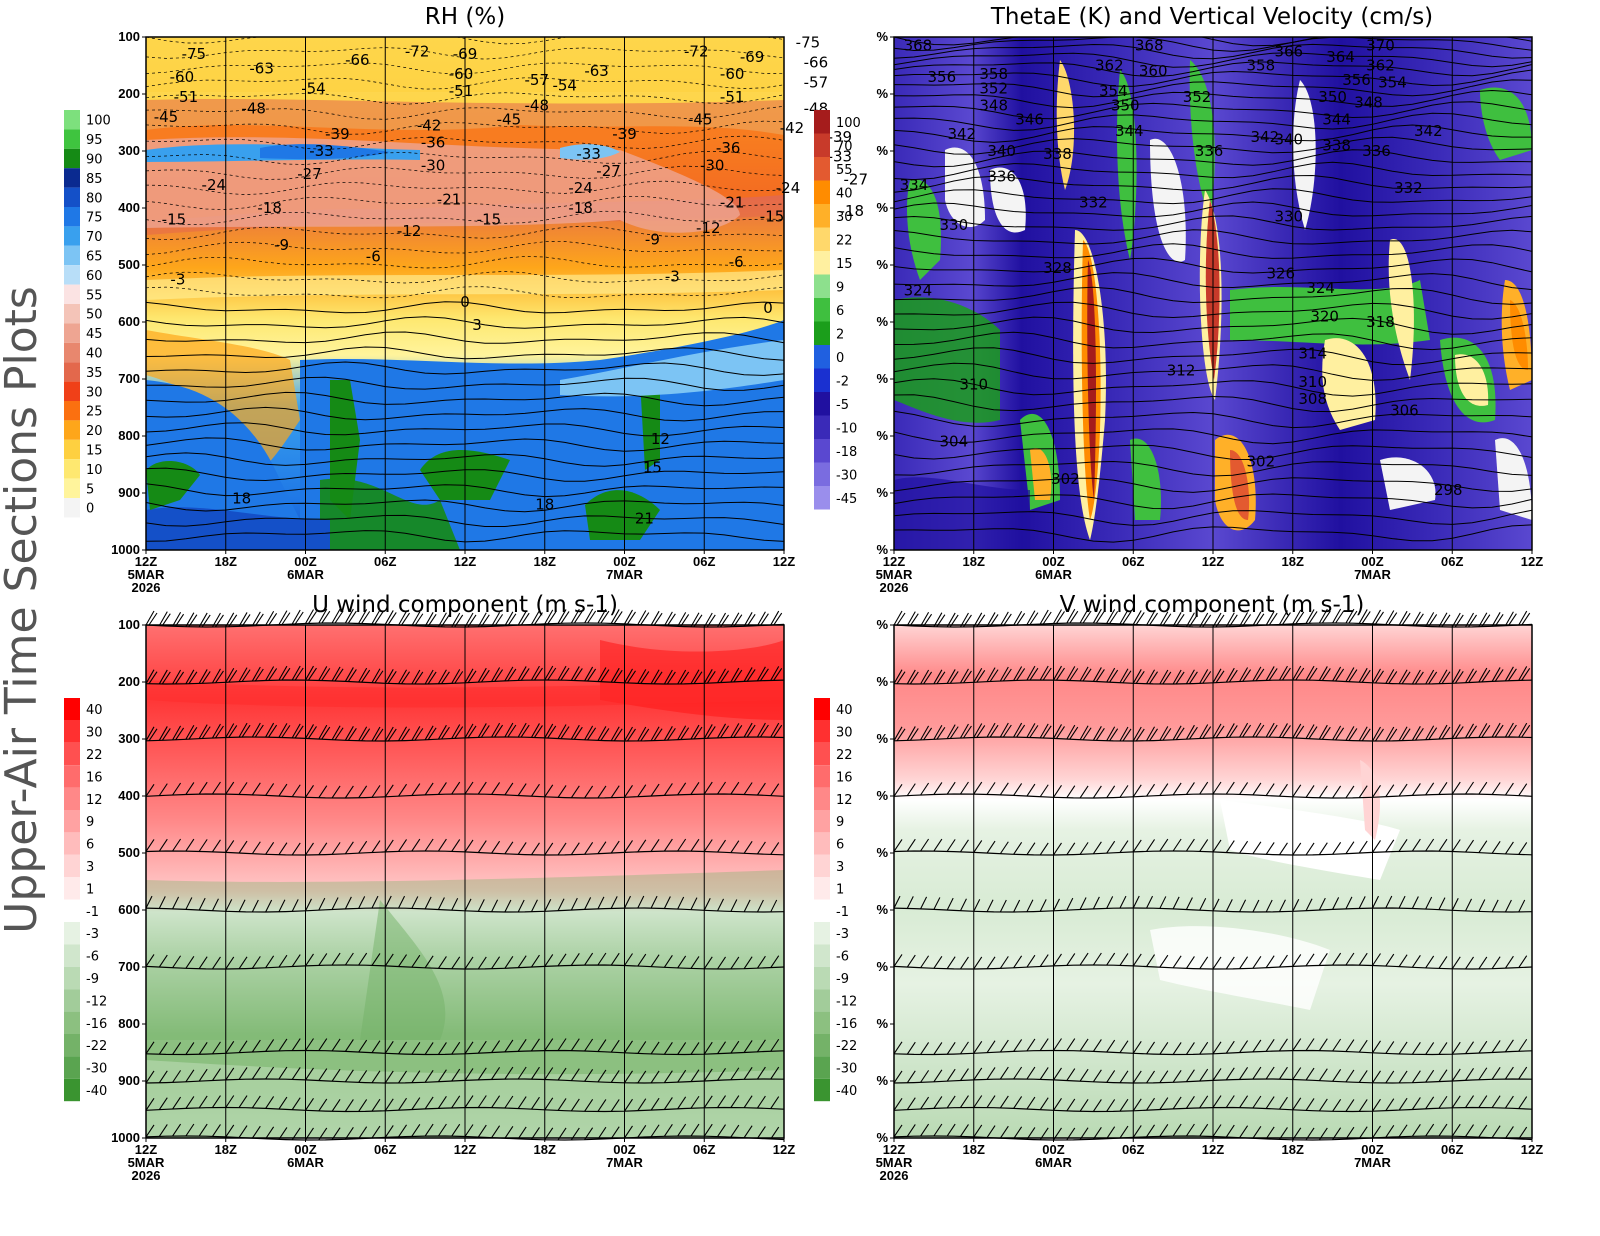 The height and width of the screenshot is (1236, 1600). Describe the element at coordinates (477, 325) in the screenshot. I see `contour-label: 3` at that location.